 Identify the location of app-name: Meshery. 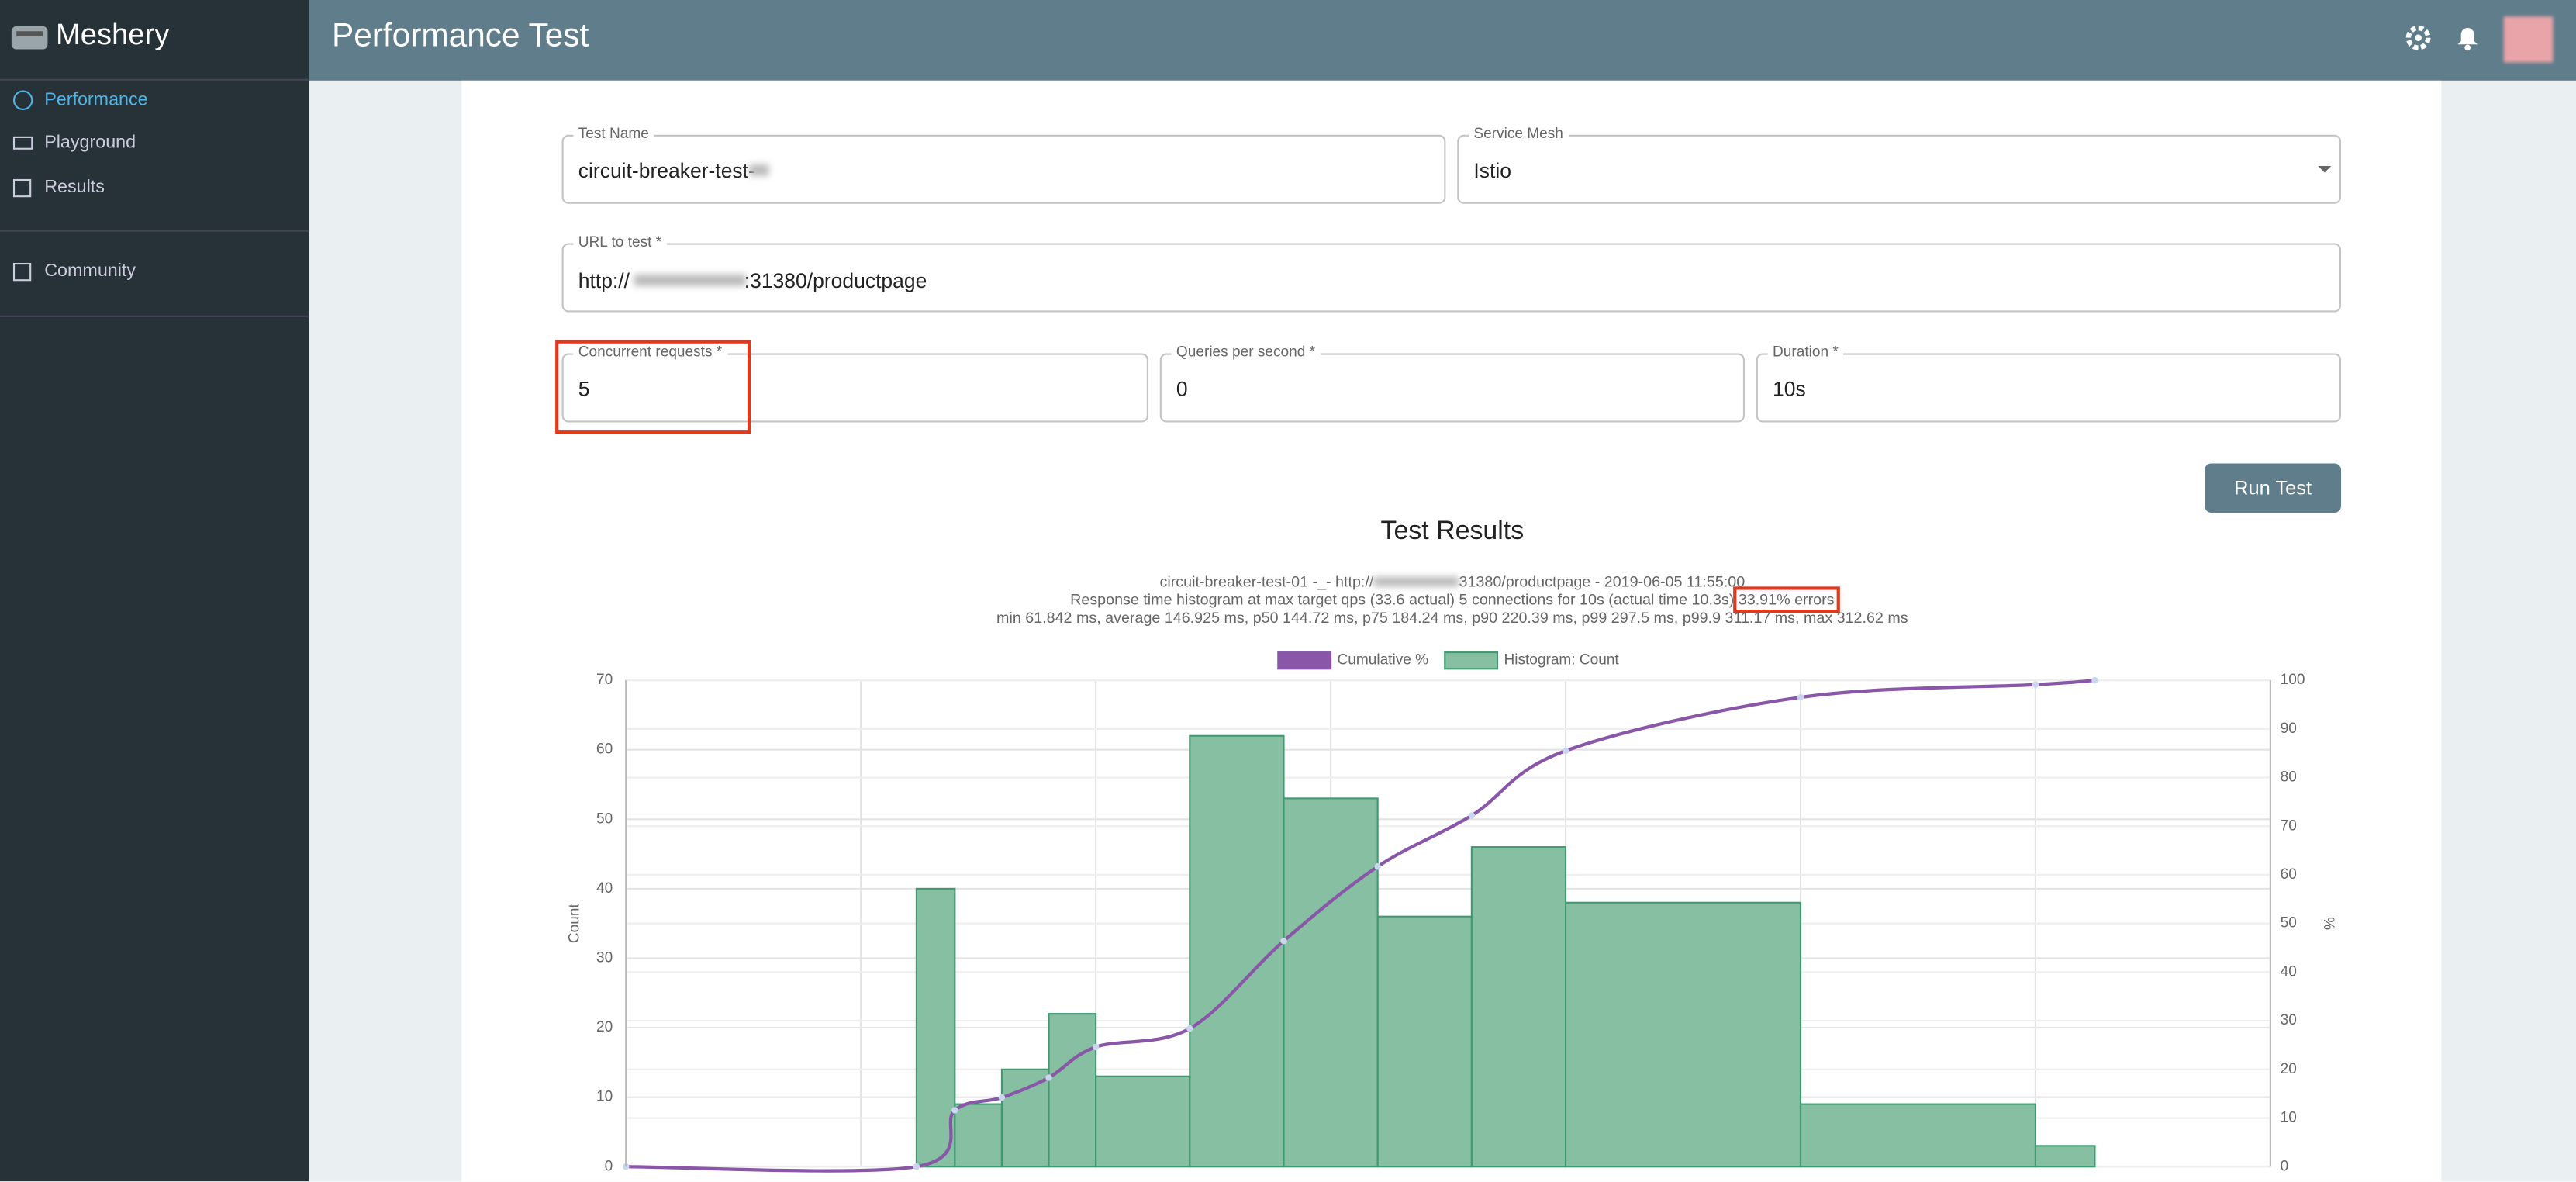
(113, 34).